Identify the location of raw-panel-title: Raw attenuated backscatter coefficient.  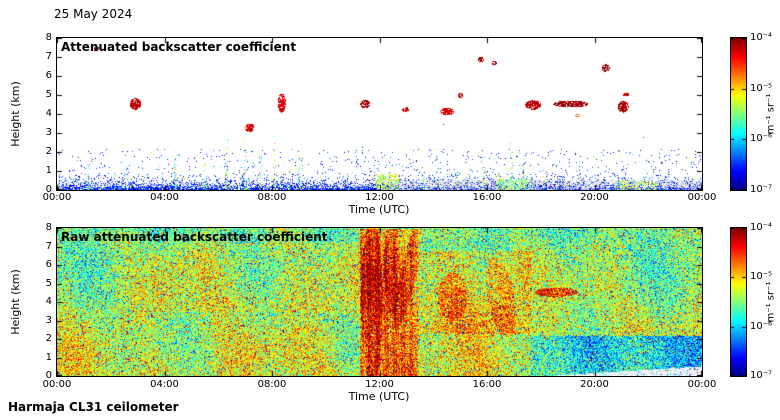
(194, 237).